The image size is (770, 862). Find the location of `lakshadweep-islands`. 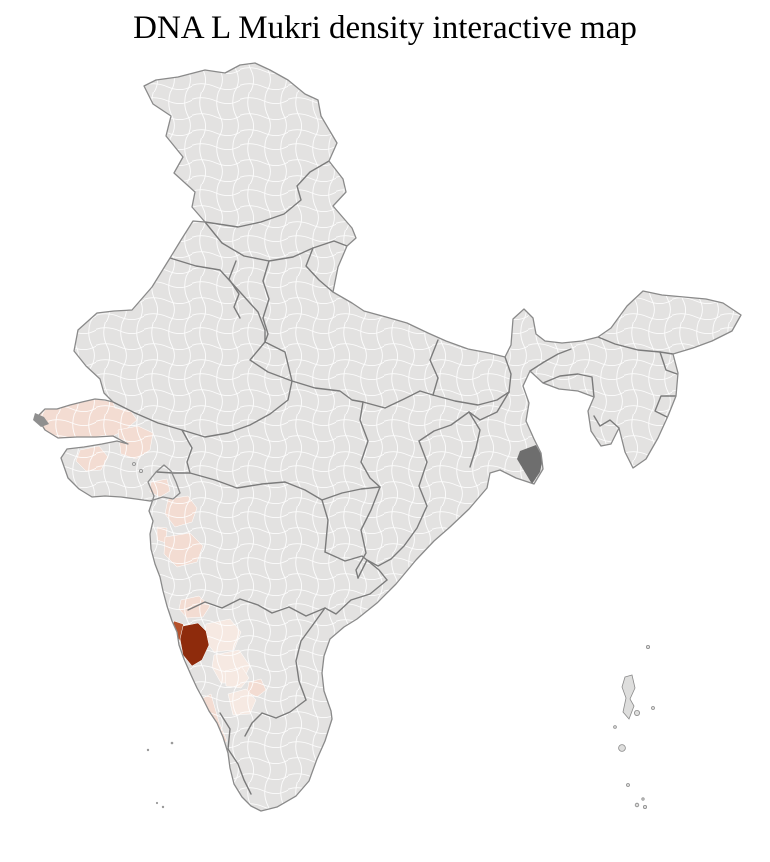

lakshadweep-islands is located at coordinates (160, 775).